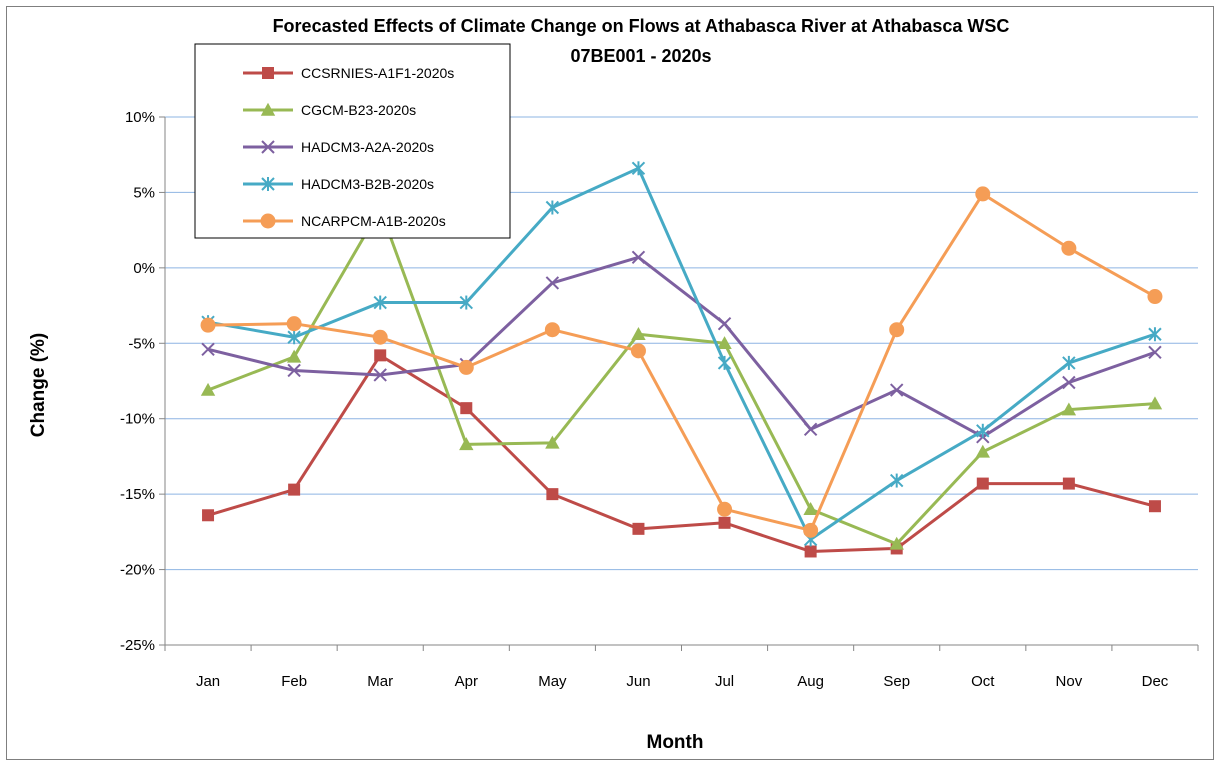 Image resolution: width=1222 pixels, height=768 pixels. Describe the element at coordinates (137, 494) in the screenshot. I see `y-tick-label: -15%` at that location.